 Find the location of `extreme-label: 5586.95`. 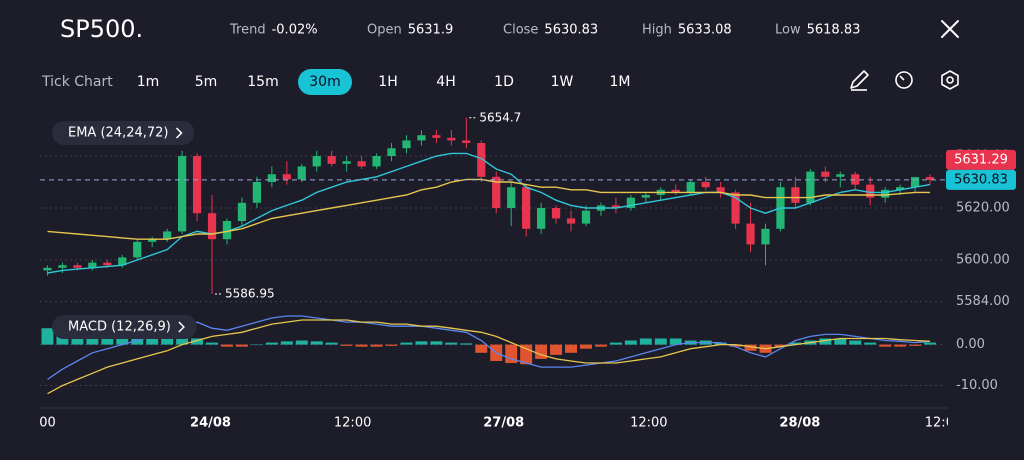

extreme-label: 5586.95 is located at coordinates (250, 293).